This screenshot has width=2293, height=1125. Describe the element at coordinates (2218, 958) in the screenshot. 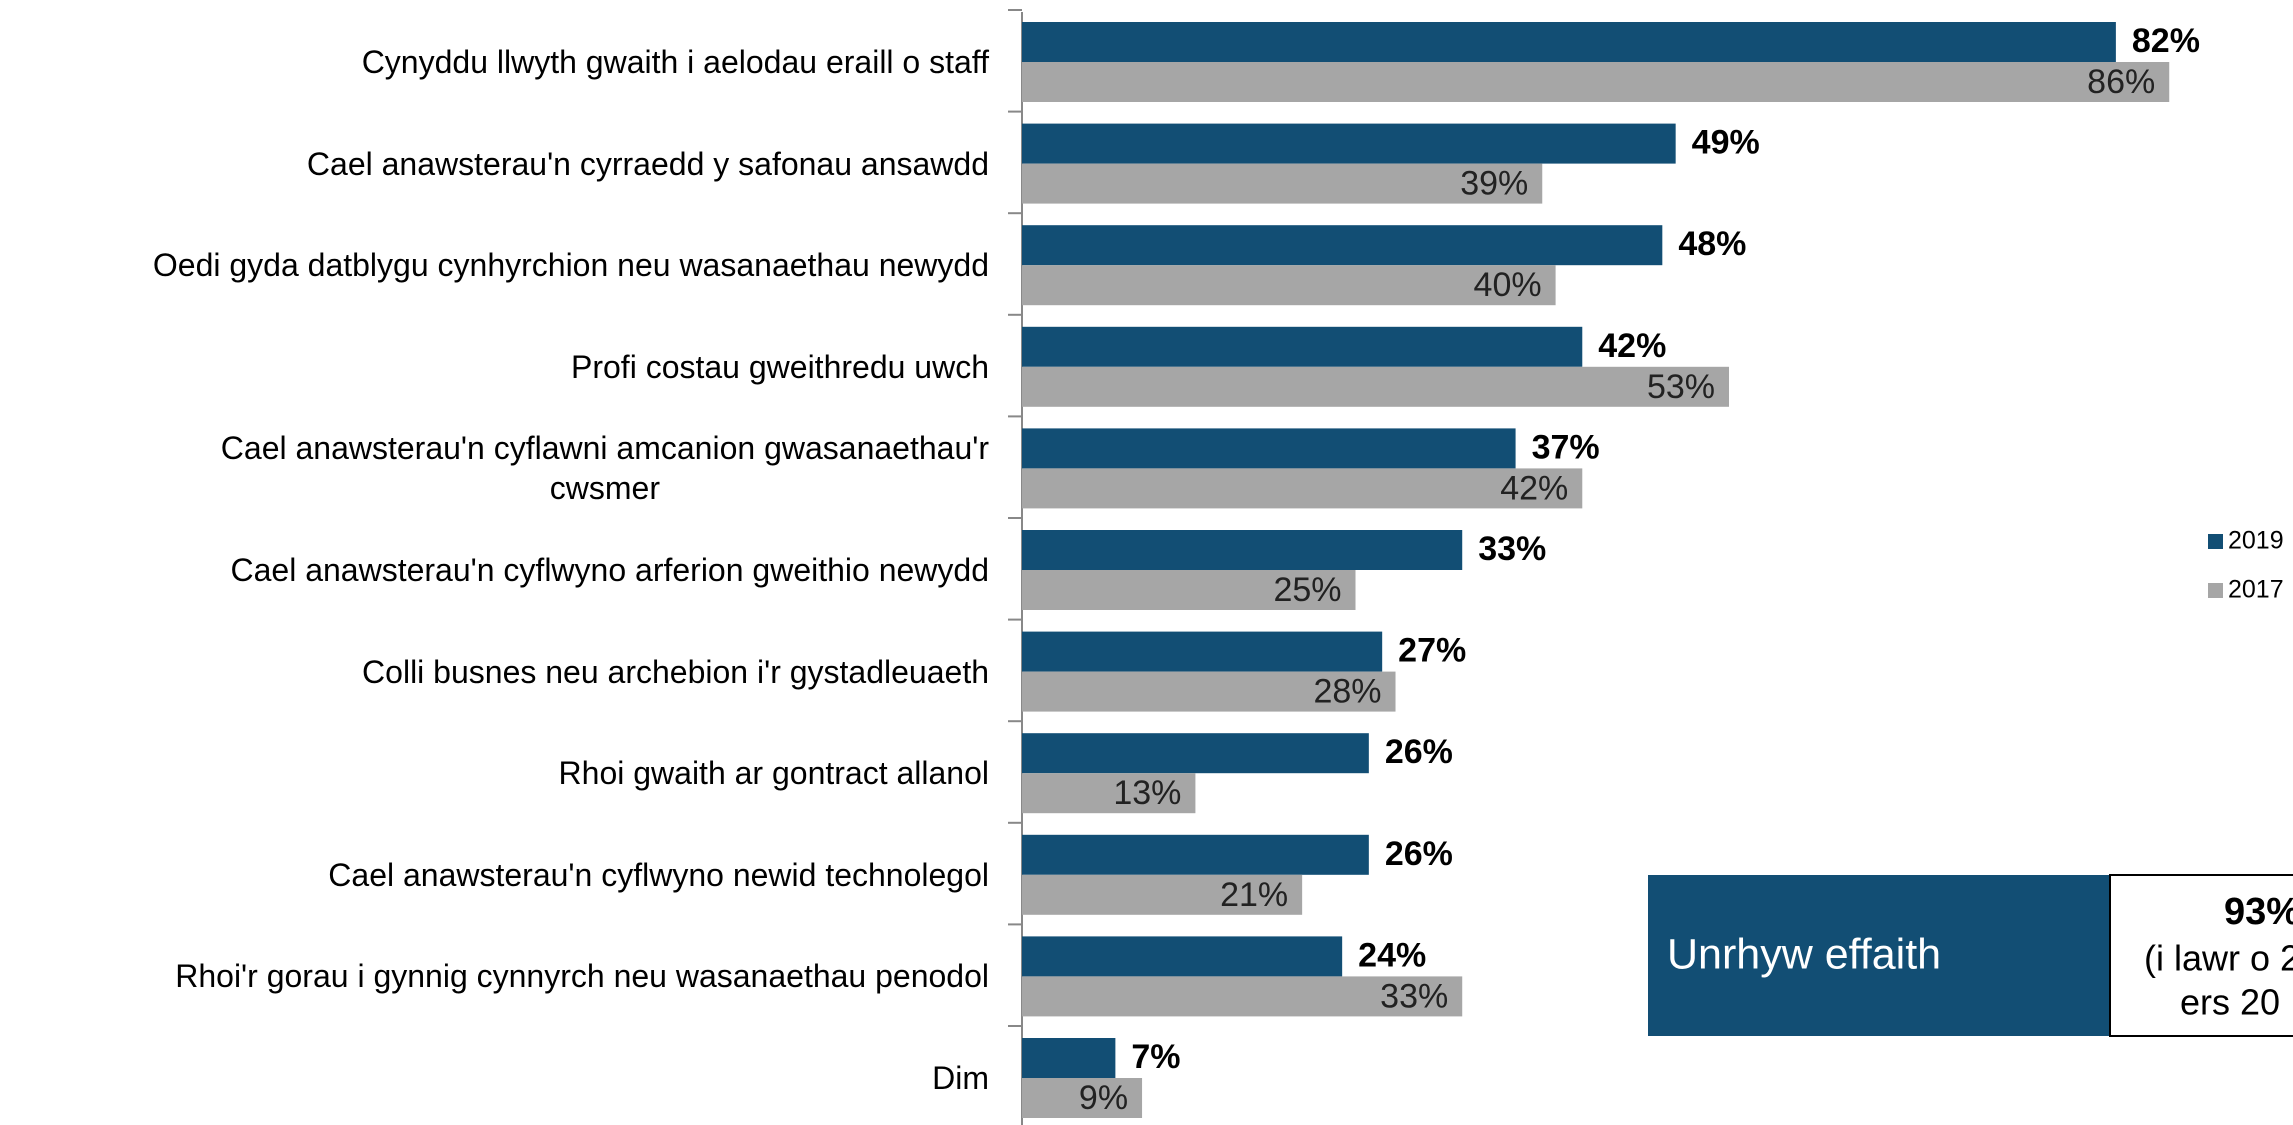

I see `callout-note: (i lawr o 2` at that location.